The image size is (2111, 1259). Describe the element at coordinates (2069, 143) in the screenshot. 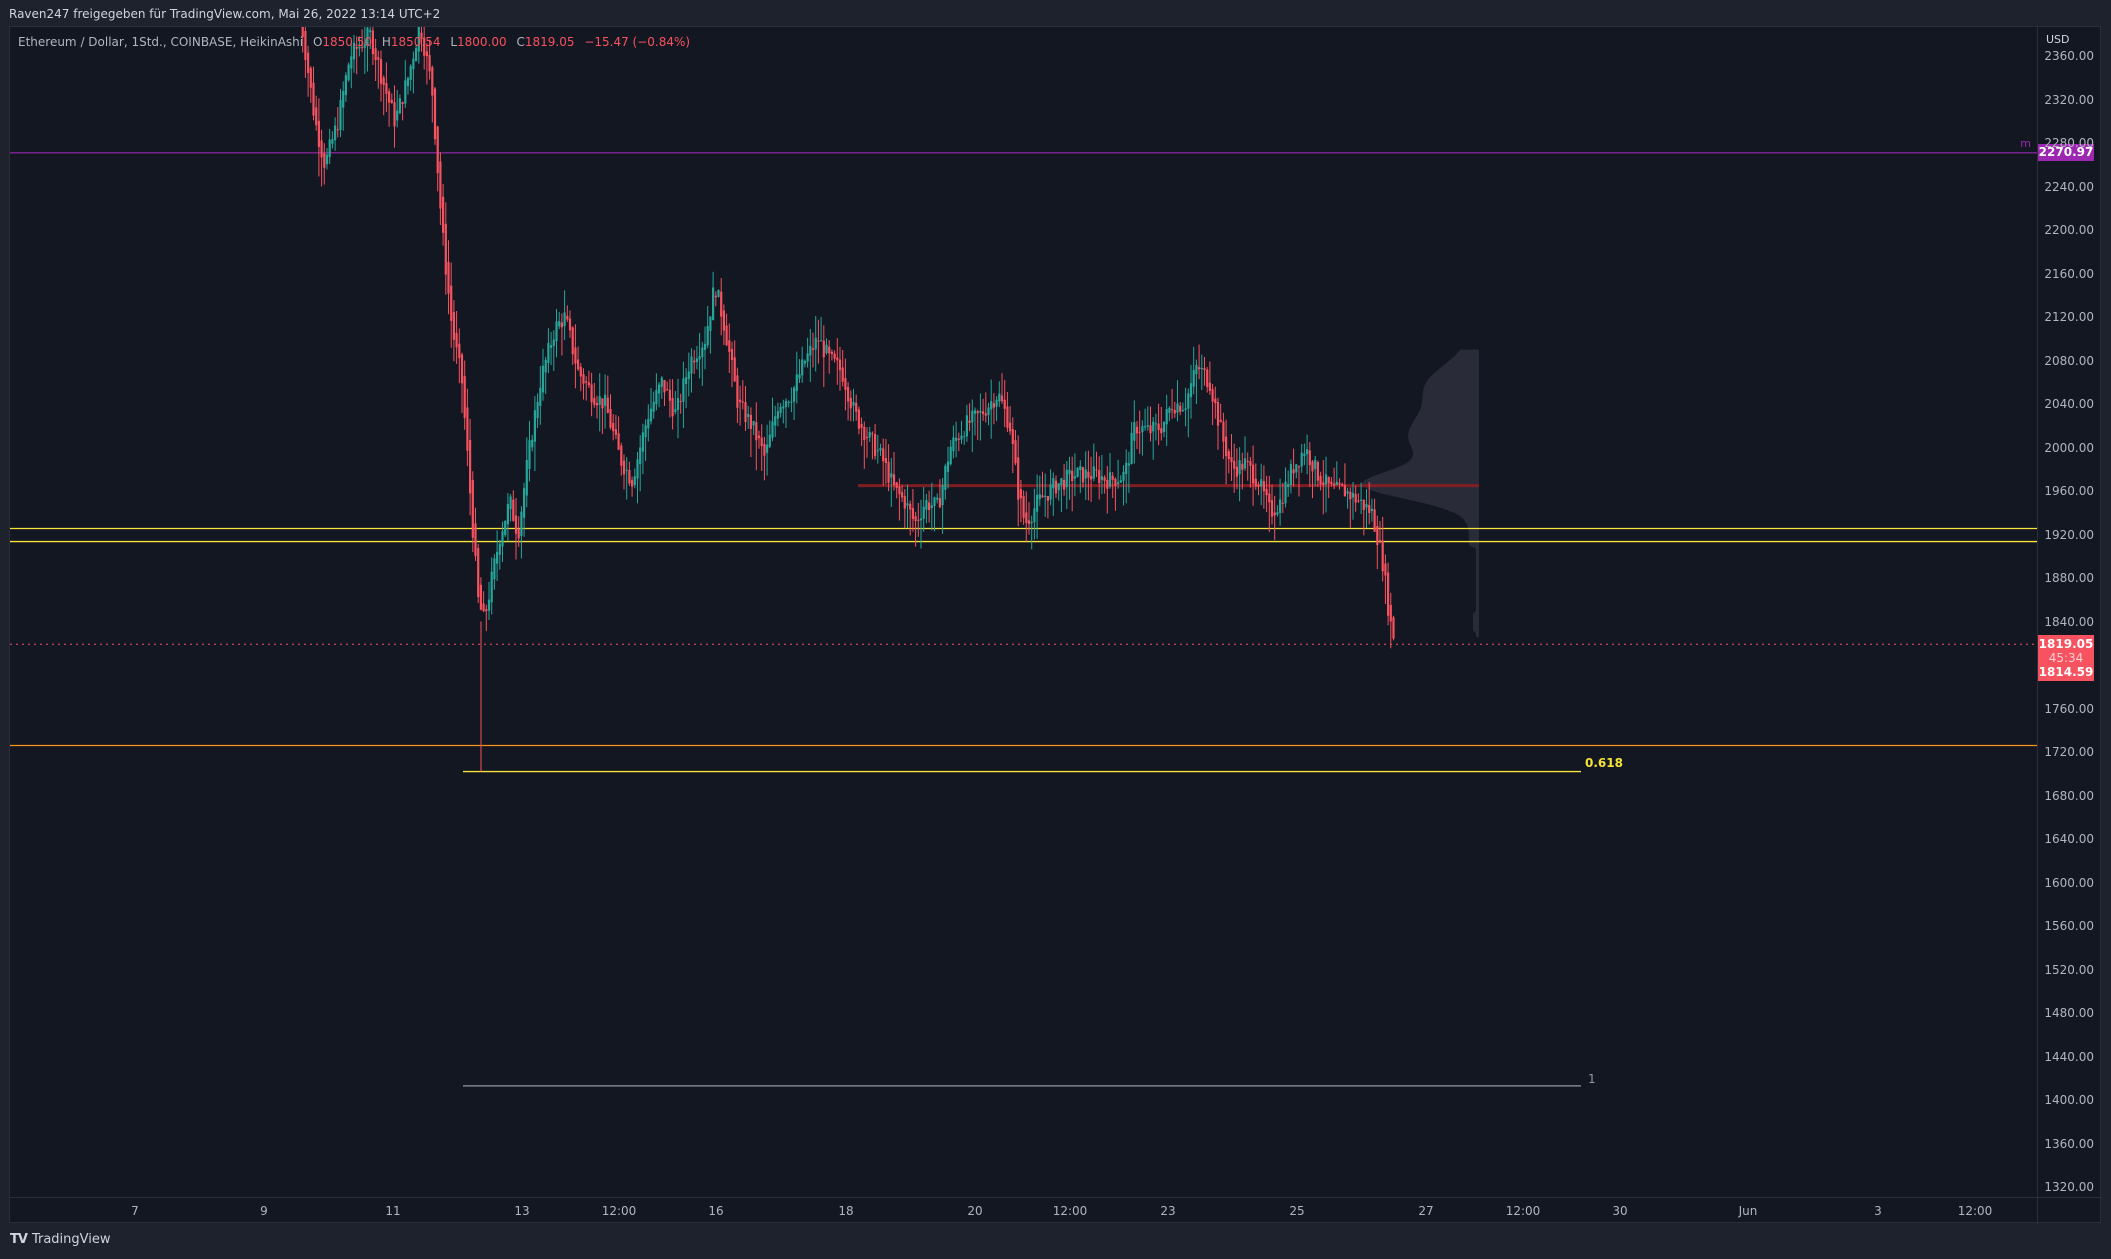

I see `price-tick: 2280.00` at that location.